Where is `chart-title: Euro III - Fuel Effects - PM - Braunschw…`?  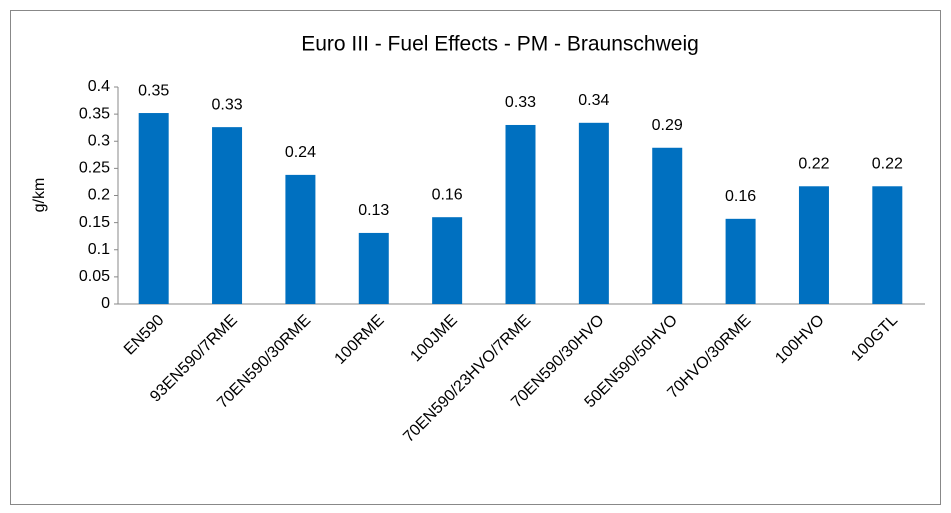 chart-title: Euro III - Fuel Effects - PM - Braunschw… is located at coordinates (500, 44).